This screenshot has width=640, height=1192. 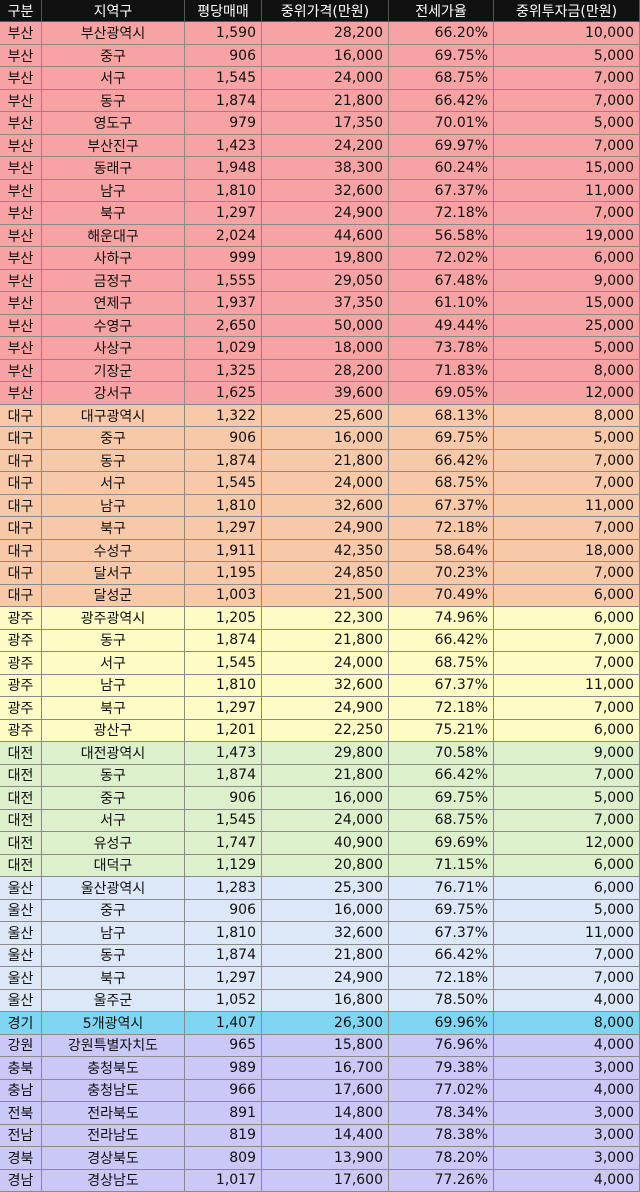 I want to click on table-cell: 구분, so click(x=21, y=11).